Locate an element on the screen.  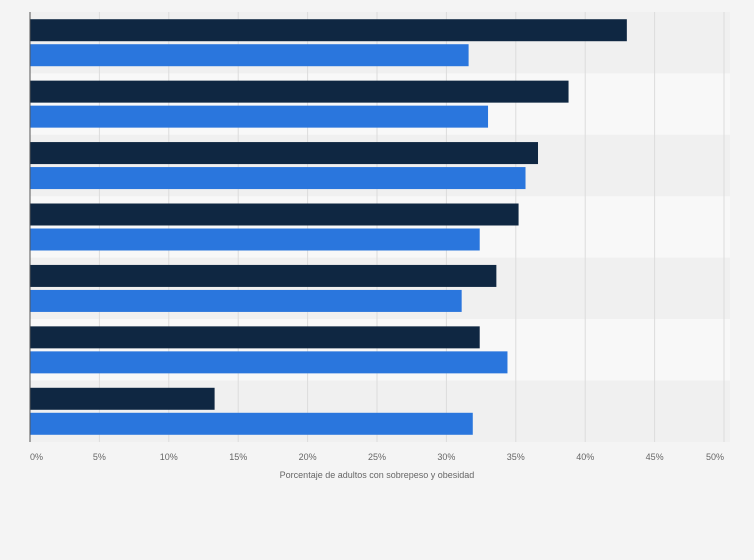
x-tick-label: 25% is located at coordinates (377, 457).